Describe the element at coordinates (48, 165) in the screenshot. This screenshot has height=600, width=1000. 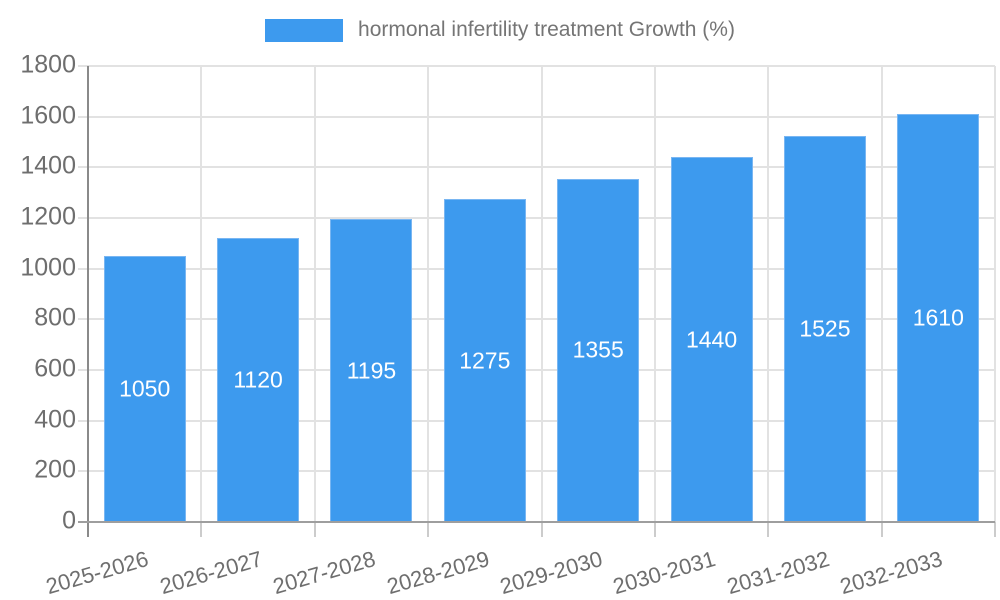
I see `y-tick-label: 1400` at that location.